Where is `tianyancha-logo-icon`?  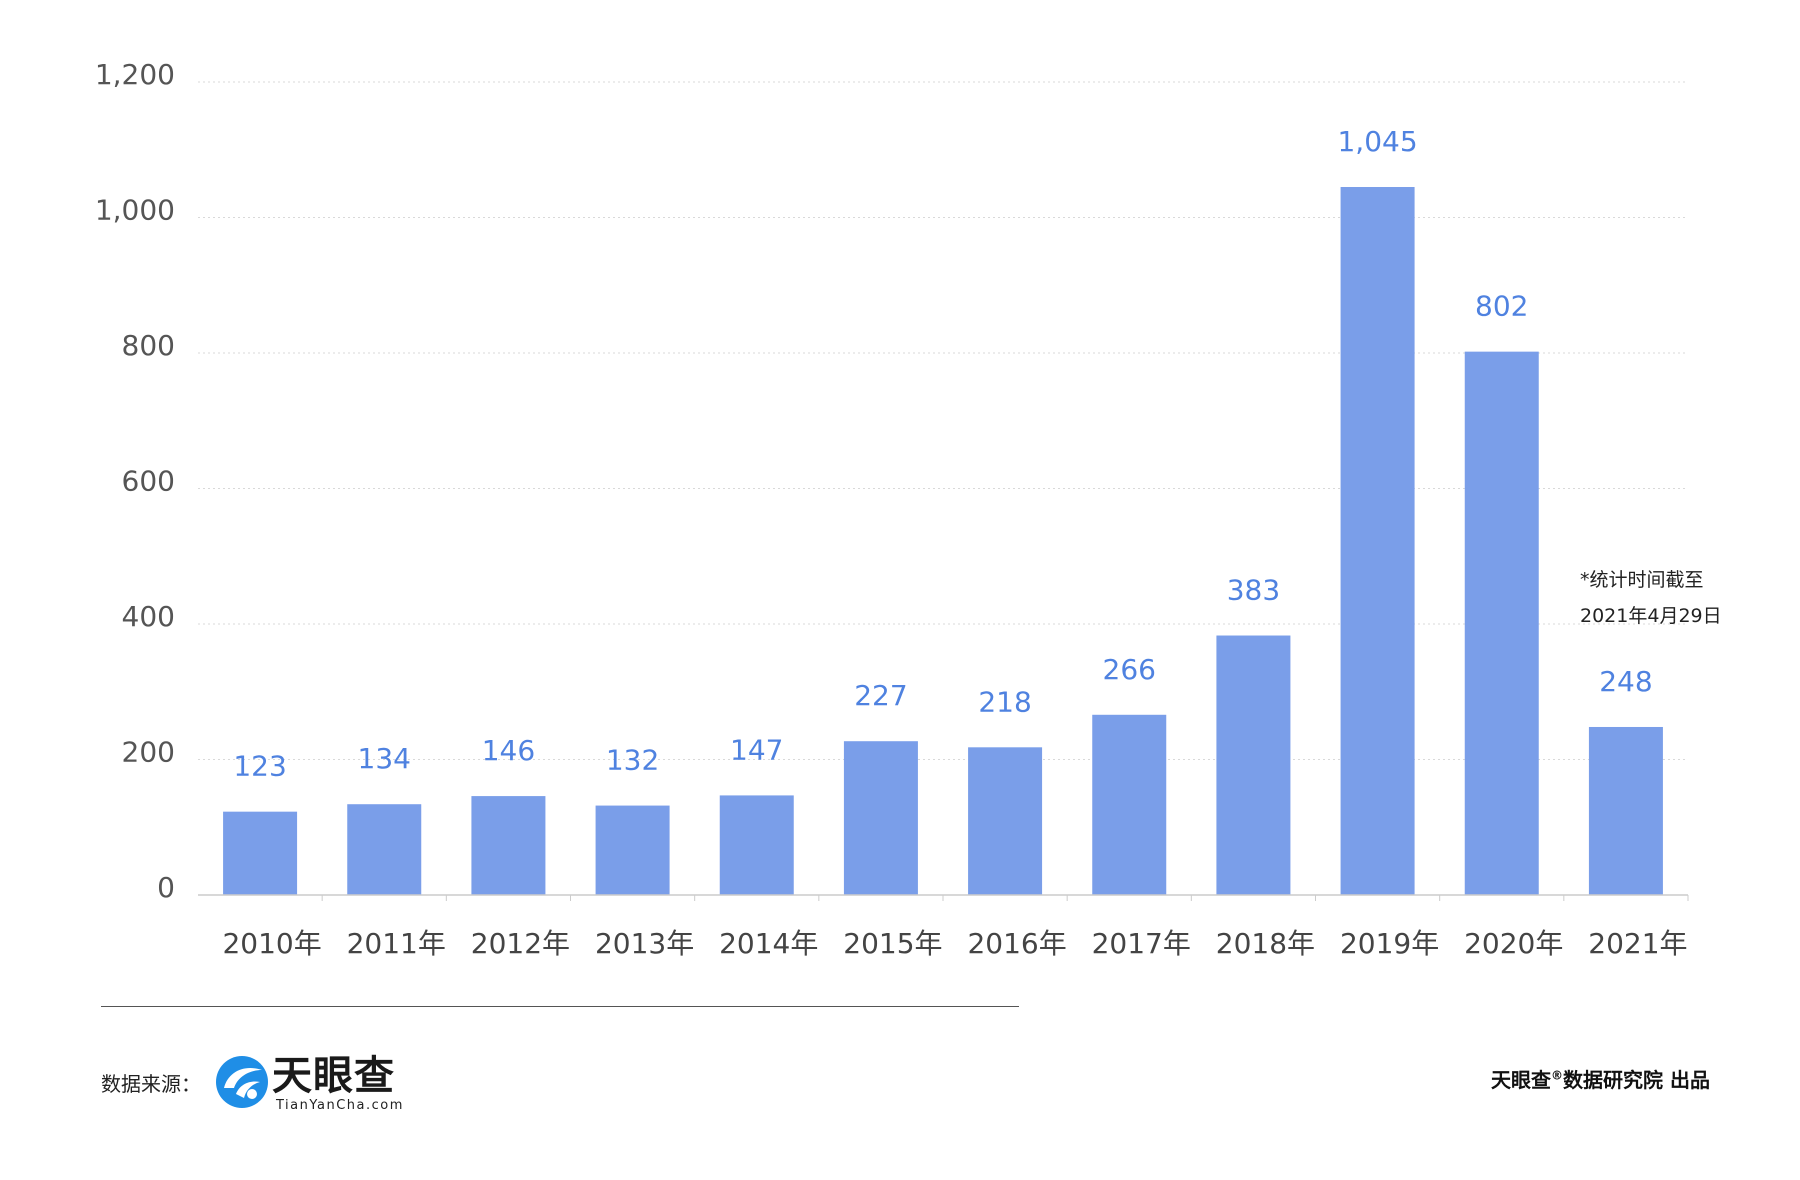 tianyancha-logo-icon is located at coordinates (242, 1082).